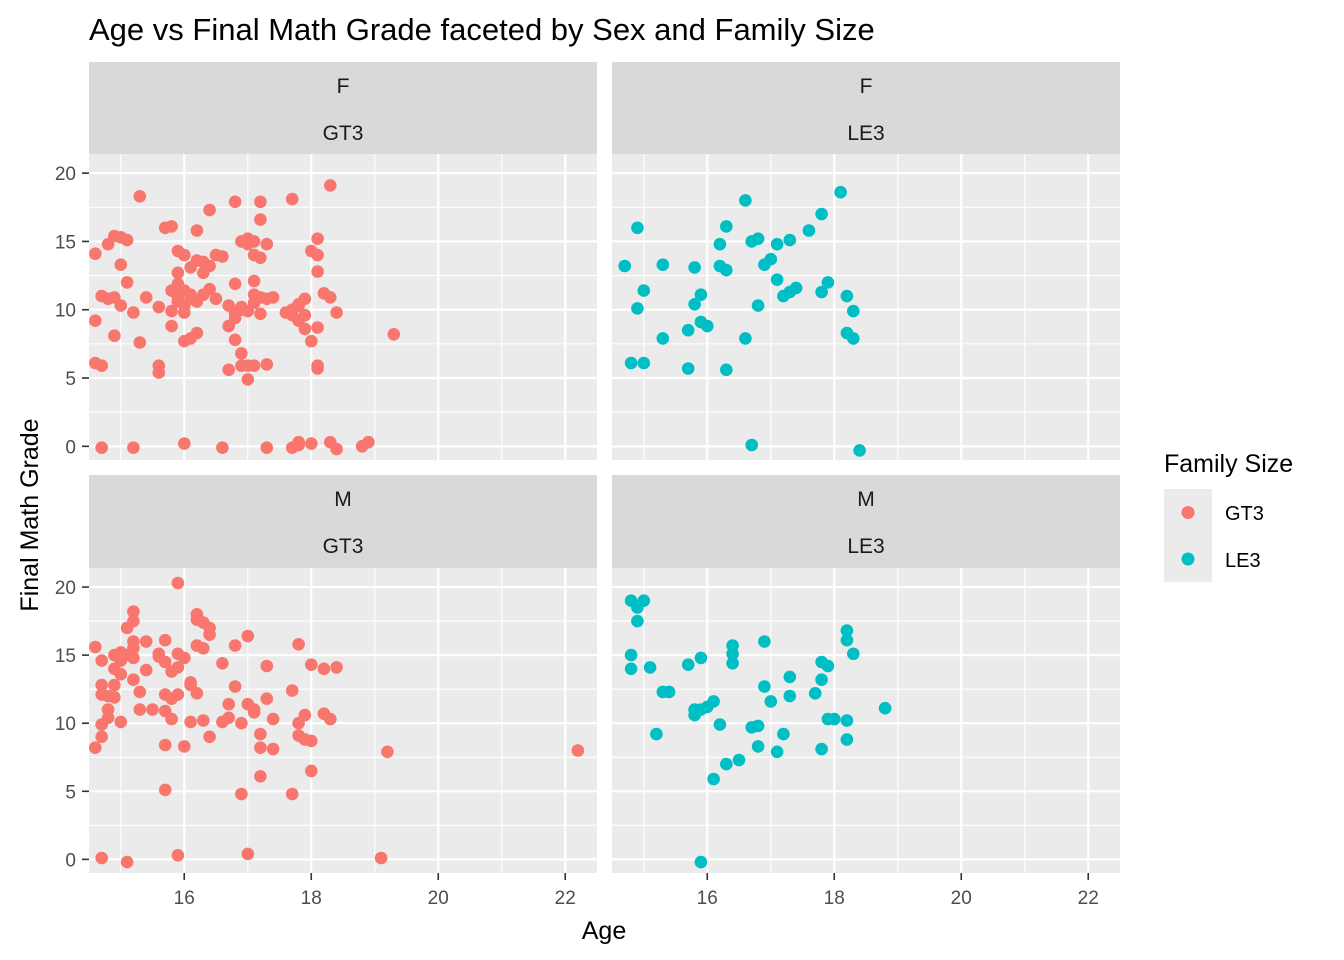 This screenshot has height=960, width=1344. What do you see at coordinates (311, 898) in the screenshot?
I see `x-tick-label: 18` at bounding box center [311, 898].